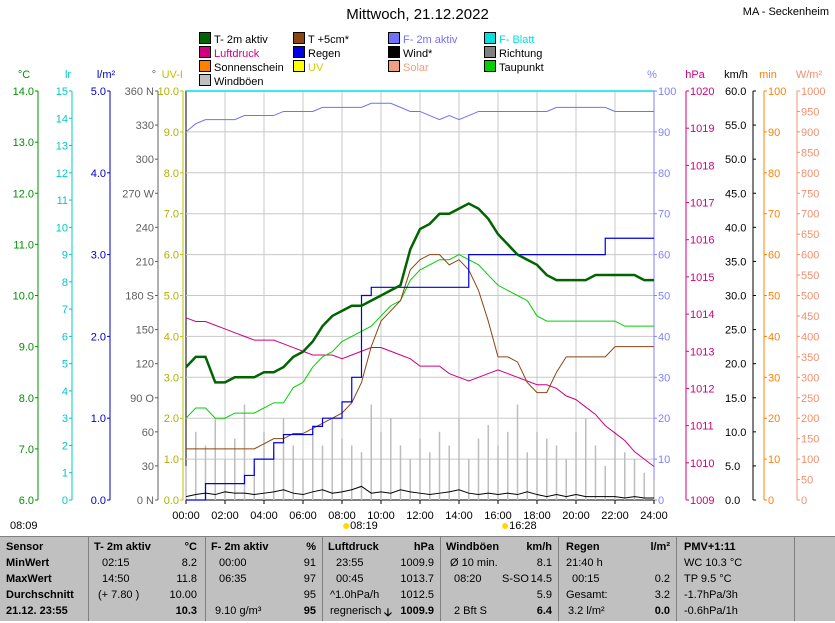  What do you see at coordinates (735, 126) in the screenshot?
I see `axis-tick-label: 55.0` at bounding box center [735, 126].